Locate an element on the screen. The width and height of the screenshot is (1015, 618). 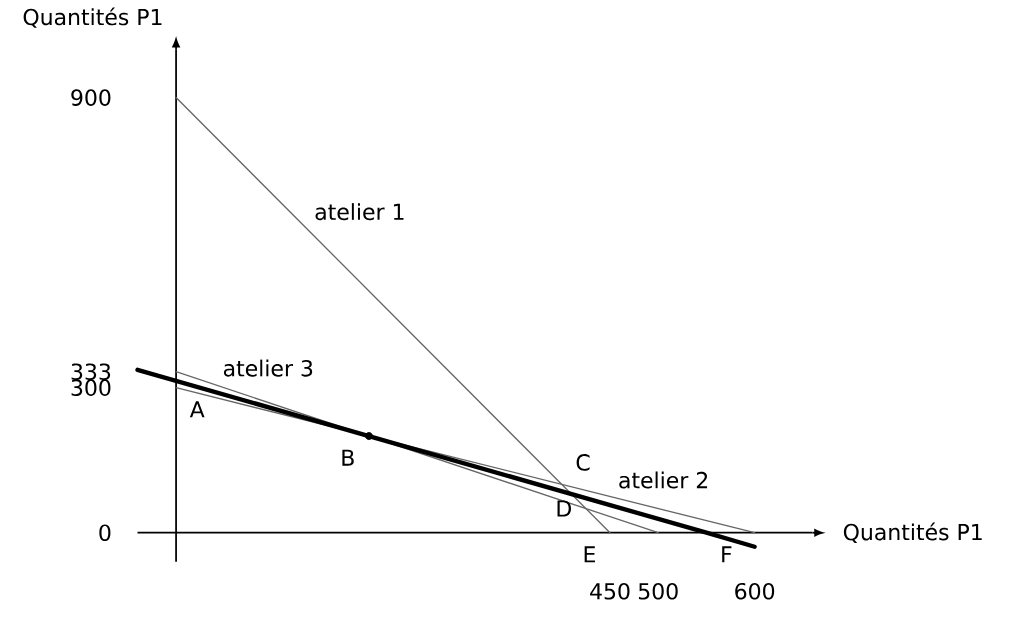
y-tick-label: 333 is located at coordinates (91, 372).